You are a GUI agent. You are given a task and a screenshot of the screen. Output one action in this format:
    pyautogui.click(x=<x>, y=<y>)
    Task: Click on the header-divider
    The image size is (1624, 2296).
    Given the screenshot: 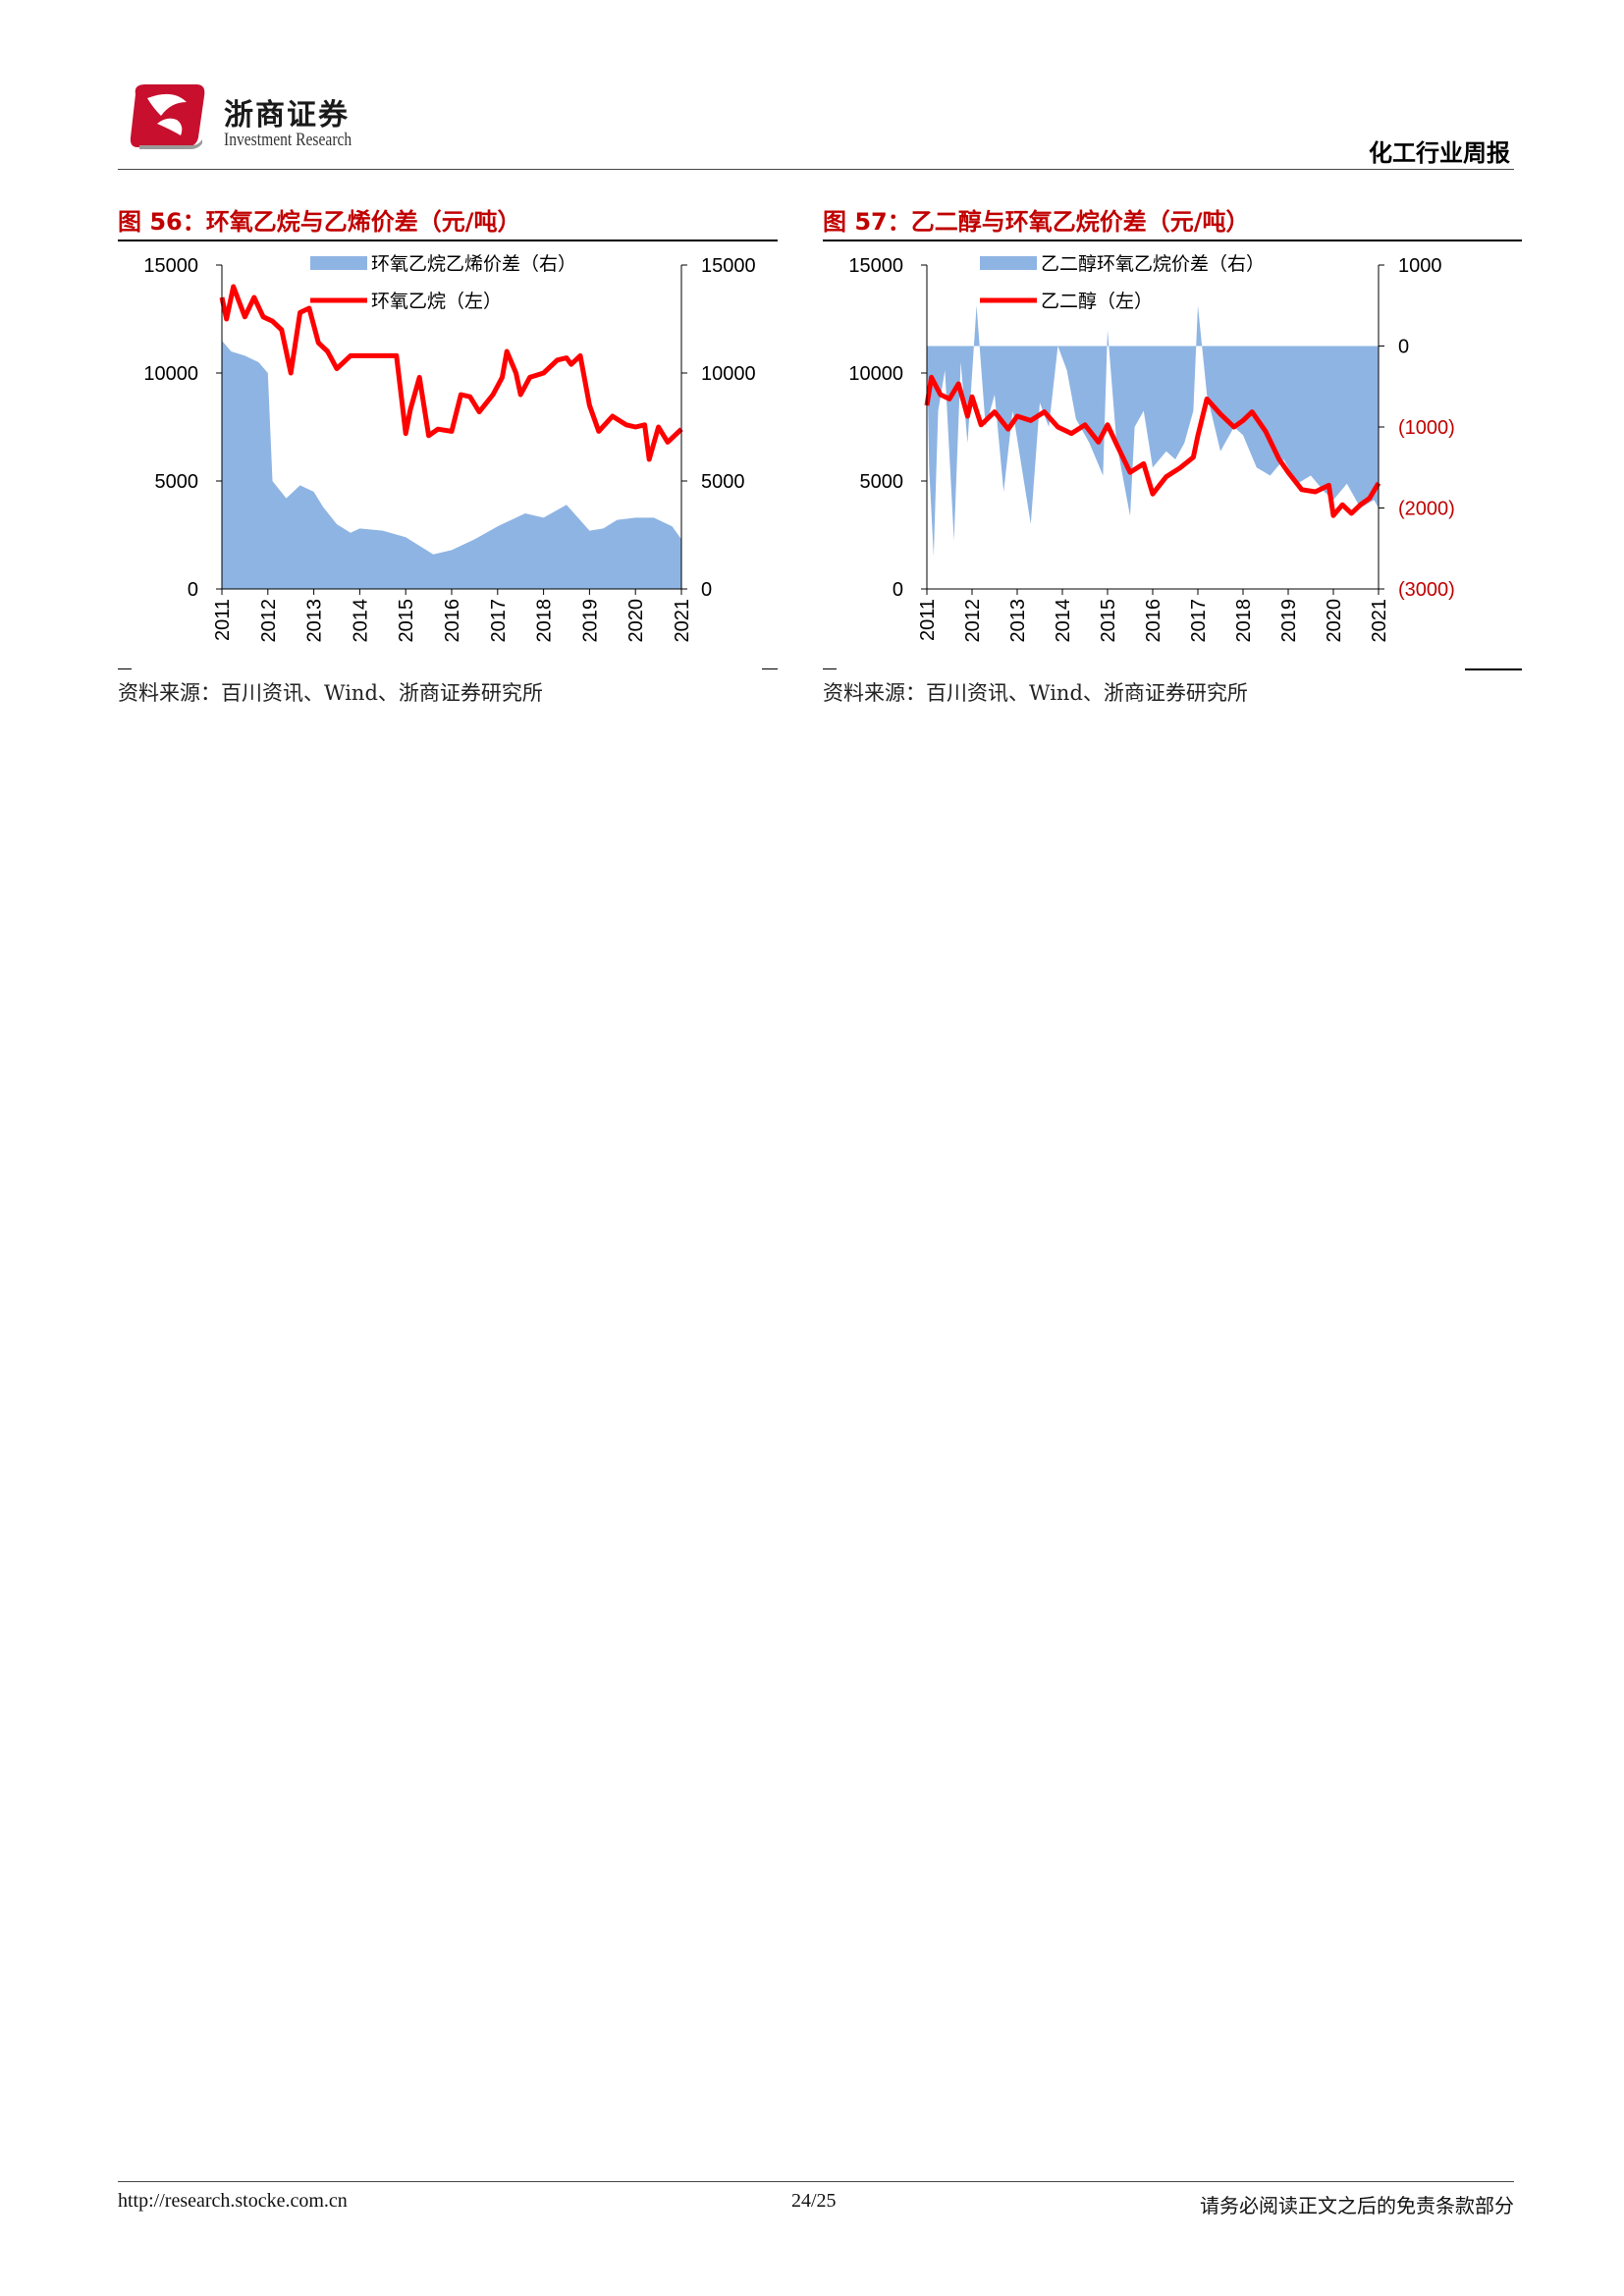 What is the action you would take?
    pyautogui.click(x=816, y=169)
    